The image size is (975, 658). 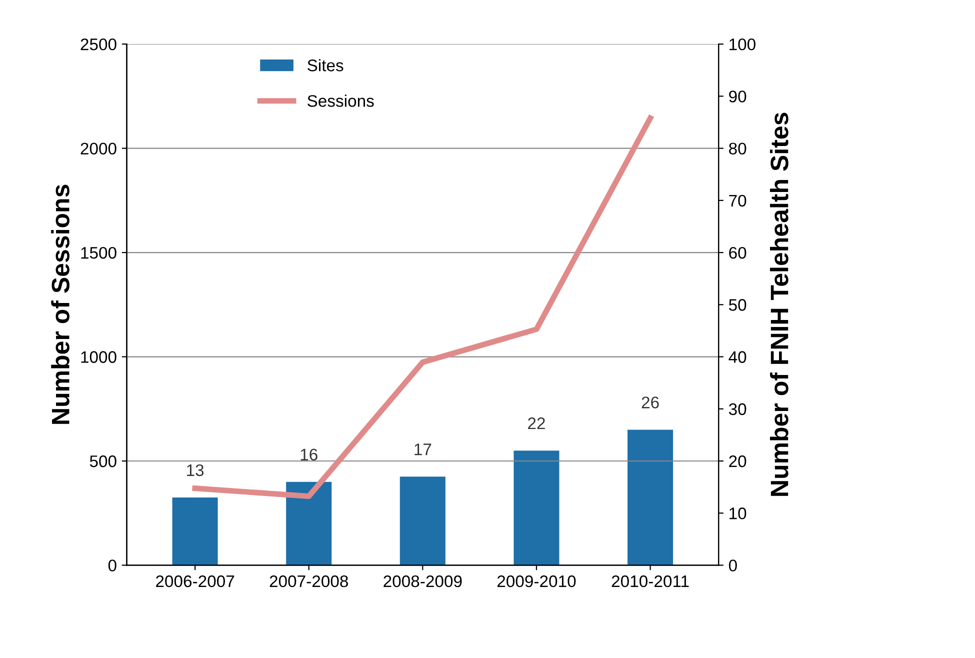 I want to click on y2-tick-label: 40, so click(x=737, y=357).